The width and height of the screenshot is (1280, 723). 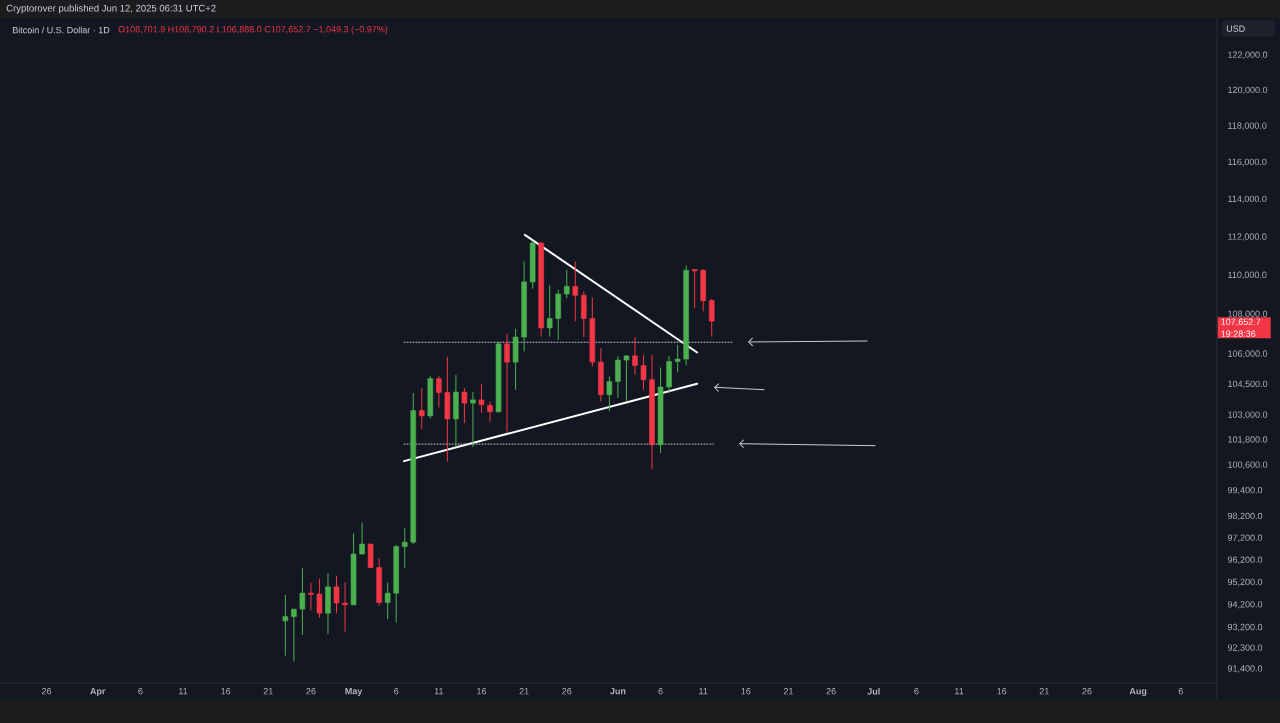 I want to click on y-tick-label: 118,000.0, so click(x=1247, y=126).